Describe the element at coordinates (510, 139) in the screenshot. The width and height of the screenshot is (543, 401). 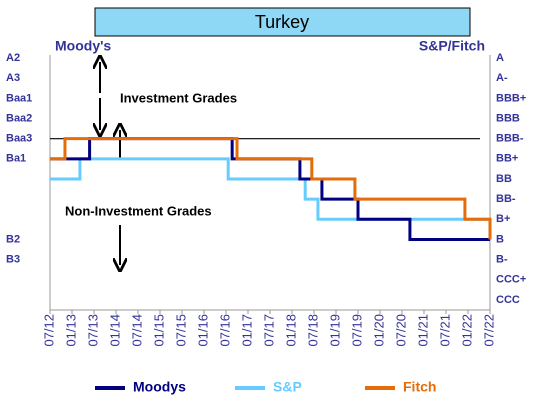
I see `y2-tick-label: BBB-` at that location.